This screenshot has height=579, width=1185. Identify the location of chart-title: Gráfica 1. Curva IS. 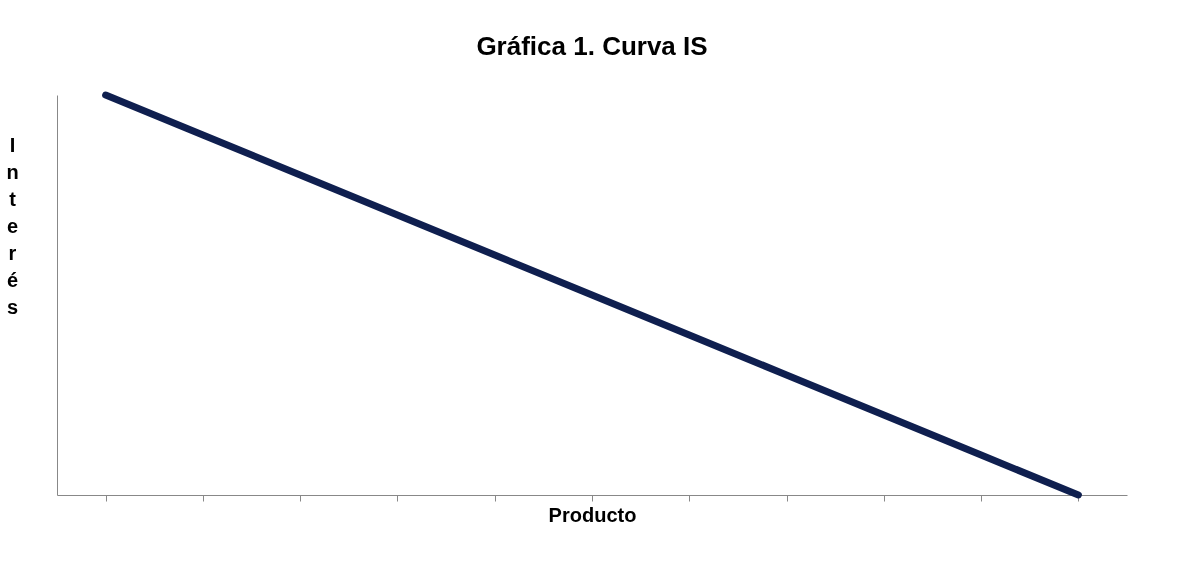
(592, 46).